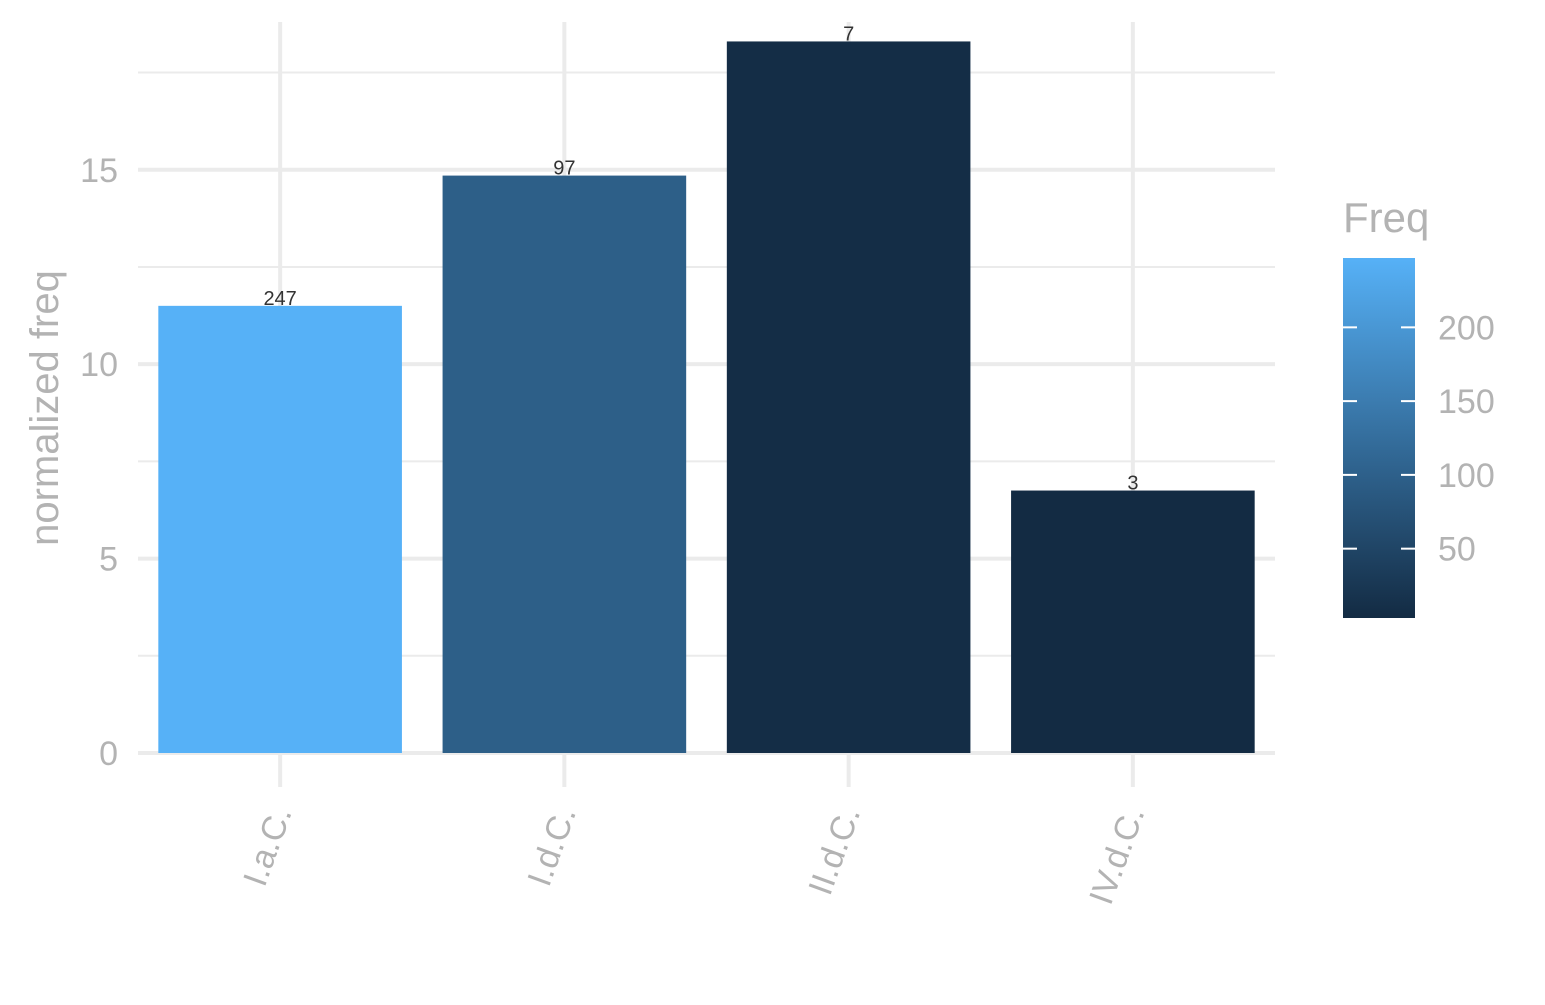 This screenshot has height=1005, width=1545. Describe the element at coordinates (280, 529) in the screenshot. I see `bar-iac` at that location.